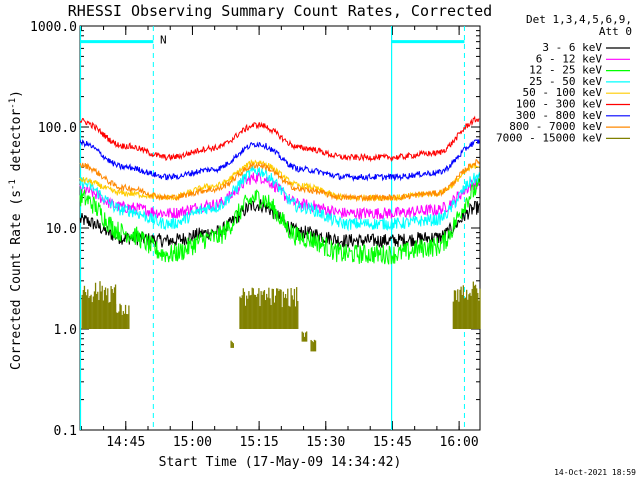 The image size is (640, 480). I want to click on y-axis-label-mid: detector, so click(16, 144).